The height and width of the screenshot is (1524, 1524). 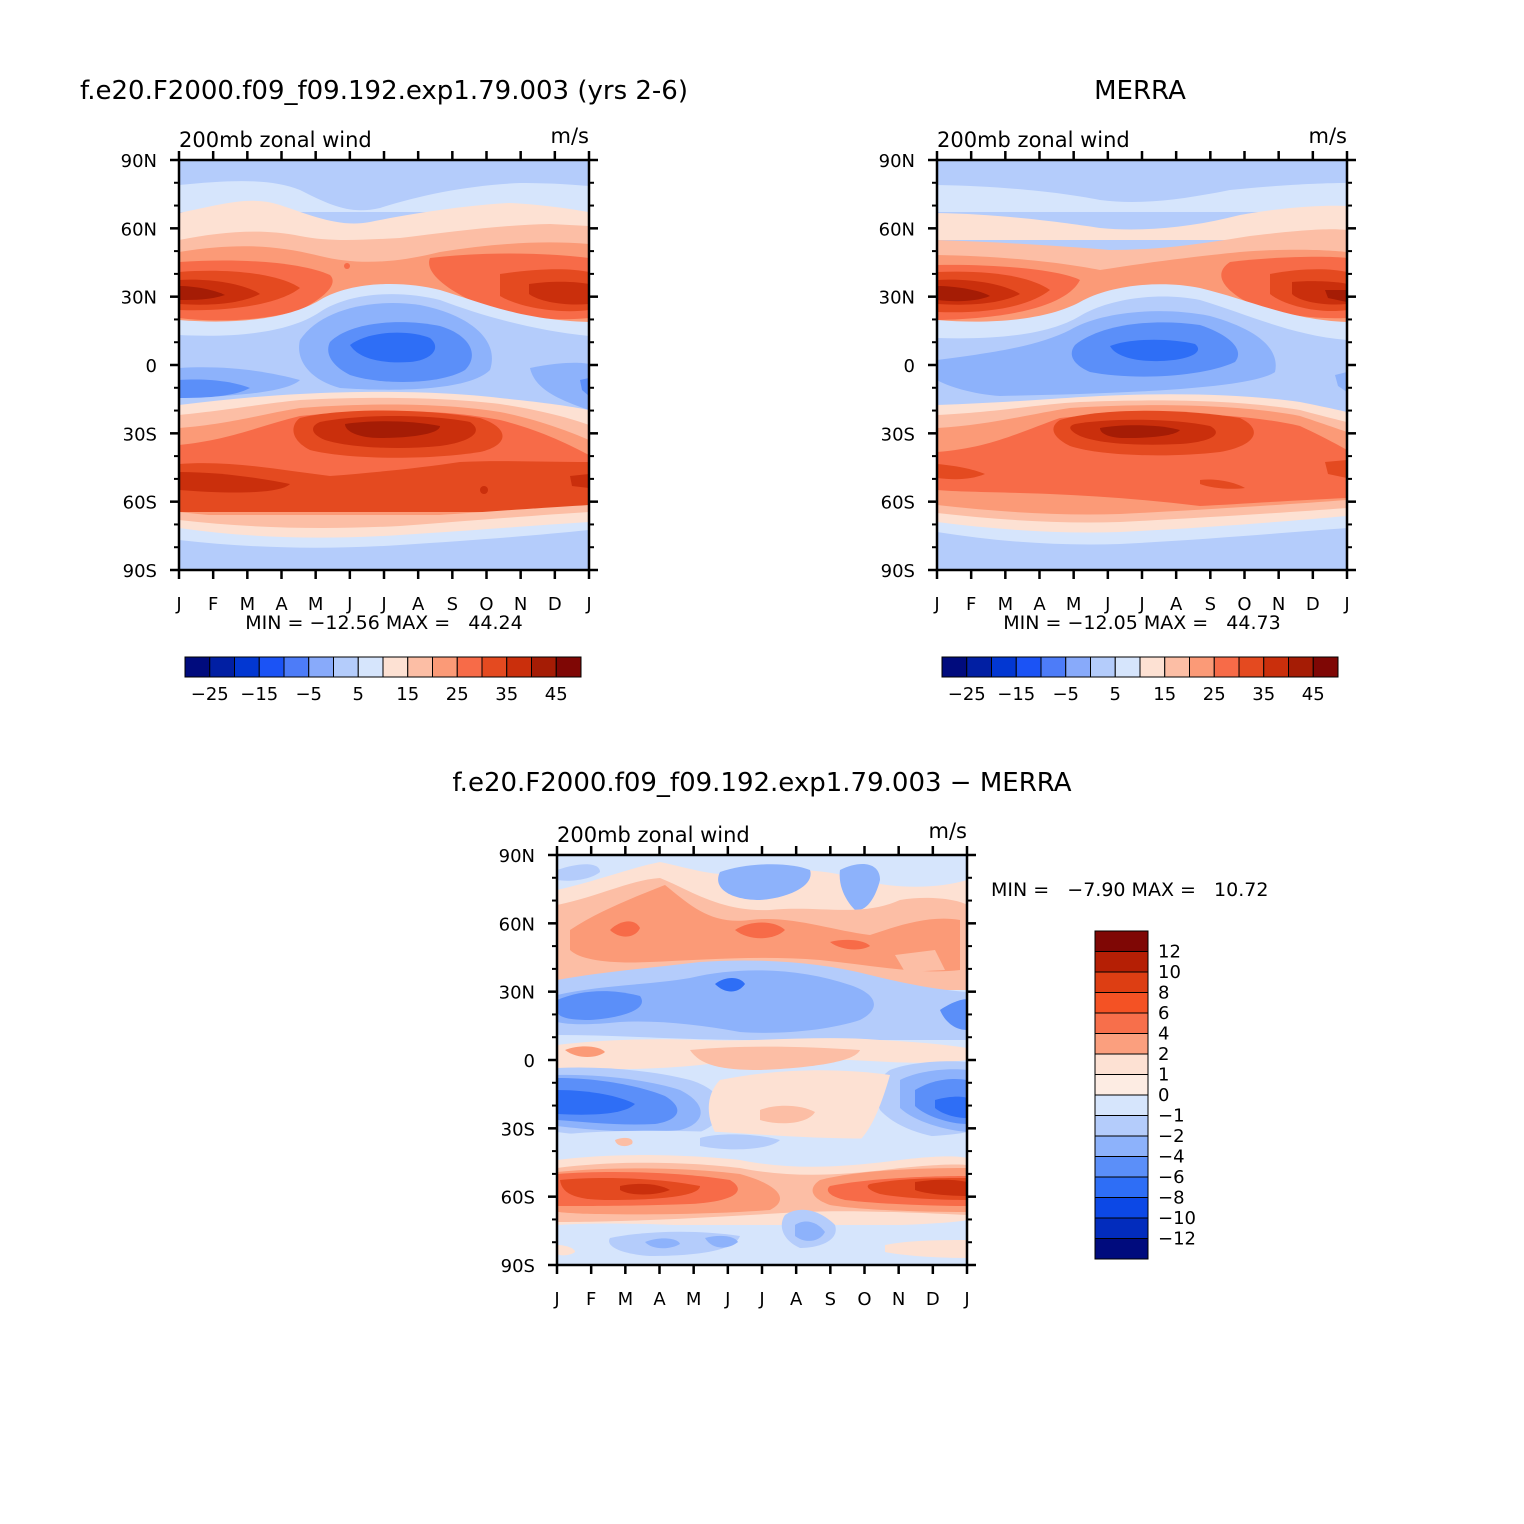 What do you see at coordinates (948, 831) in the screenshot?
I see `panel-diff-units: m/s` at bounding box center [948, 831].